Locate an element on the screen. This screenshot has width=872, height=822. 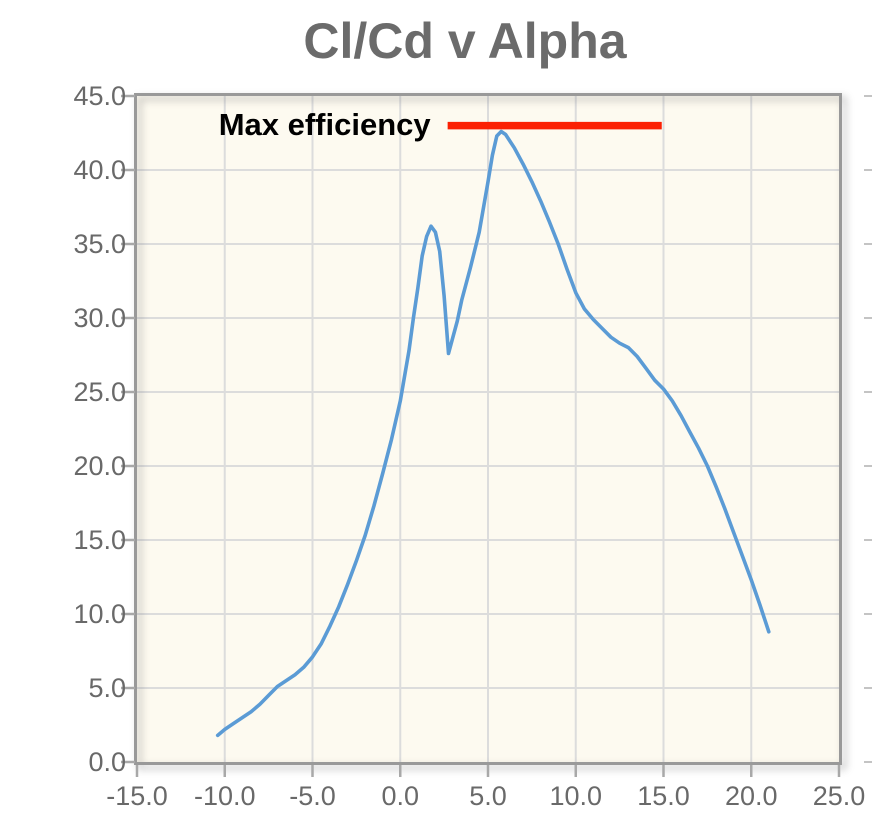
x-tick-label: -10.0 is located at coordinates (224, 796).